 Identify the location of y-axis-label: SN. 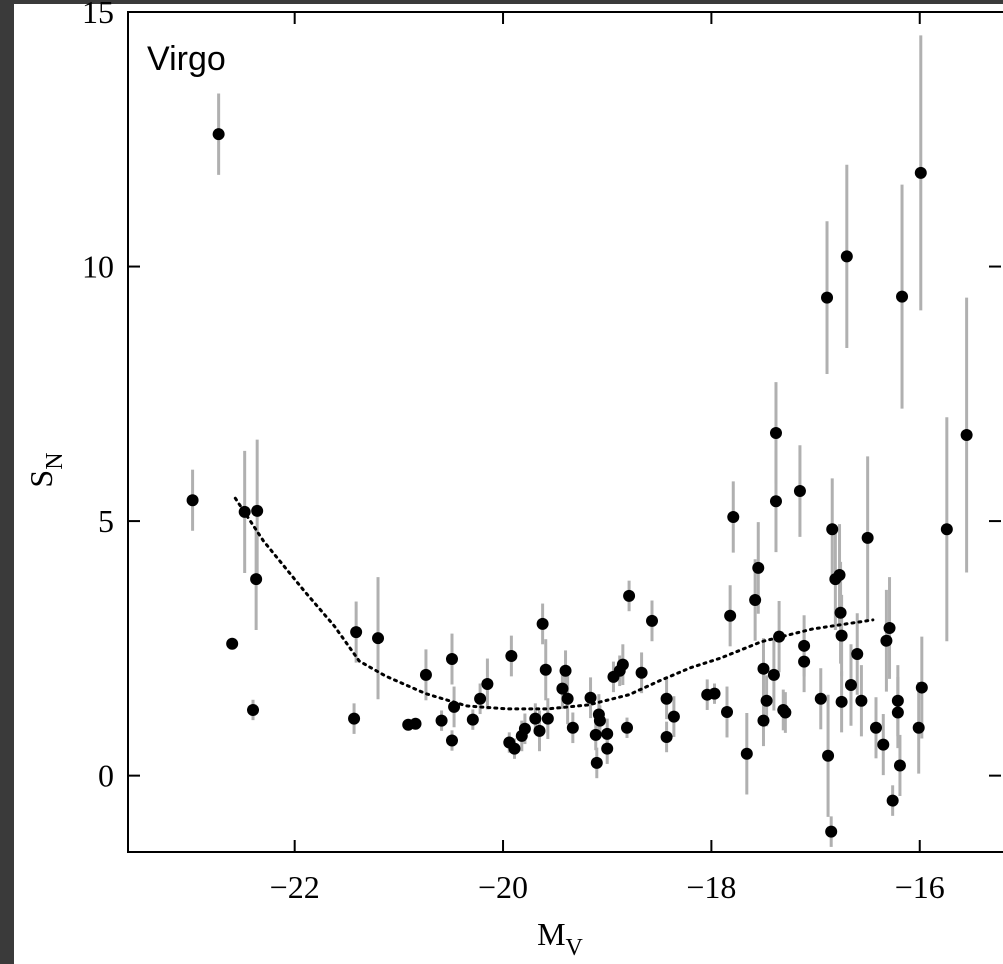
(45, 469).